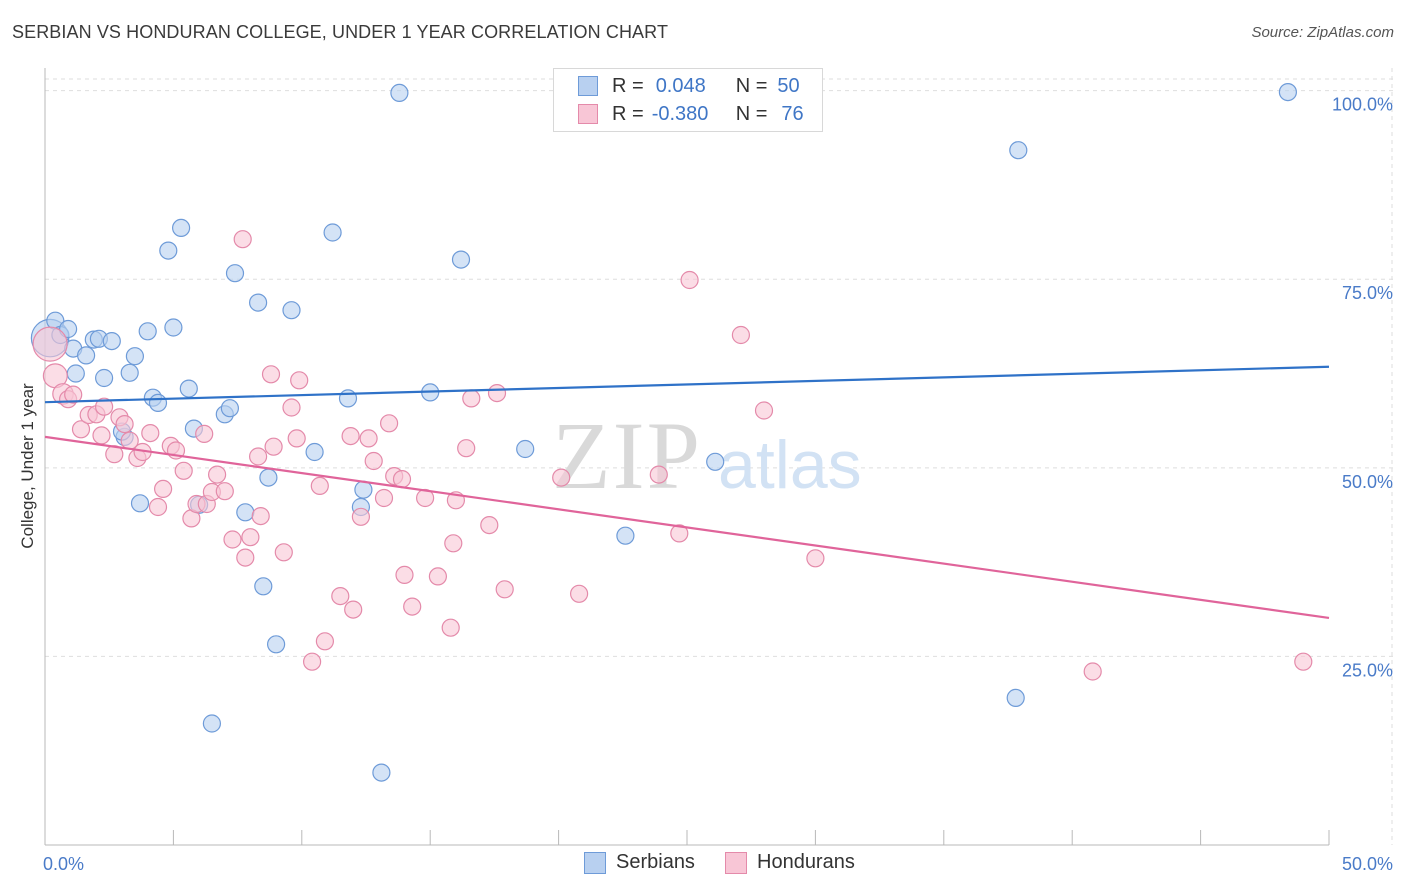 The width and height of the screenshot is (1406, 892). I want to click on watermark-zip: ZIP, so click(627, 455).